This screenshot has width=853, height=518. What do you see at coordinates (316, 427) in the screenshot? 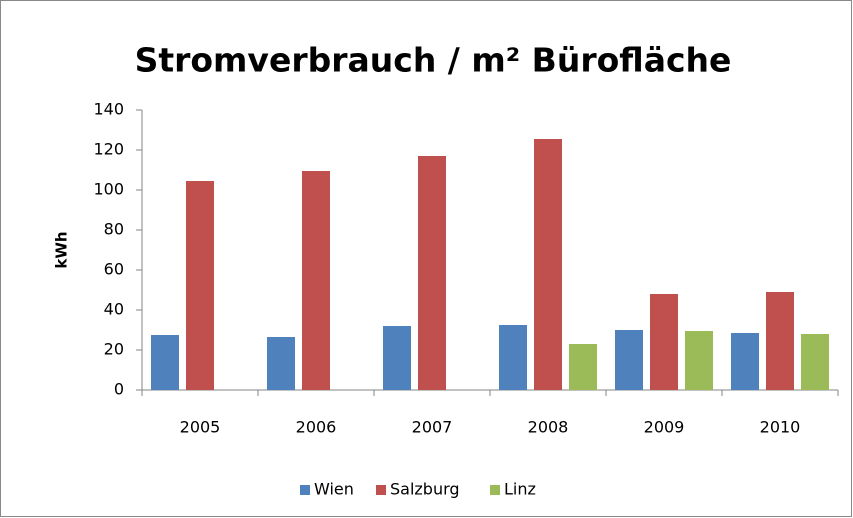
I see `x-tick-label: 2006` at bounding box center [316, 427].